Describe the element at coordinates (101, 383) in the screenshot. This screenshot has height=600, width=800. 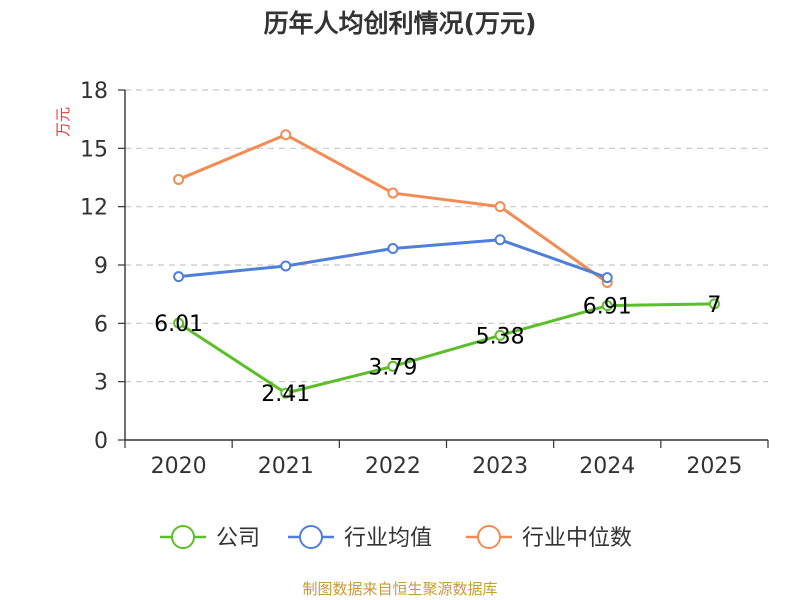
I see `y-tick-label: 3` at that location.